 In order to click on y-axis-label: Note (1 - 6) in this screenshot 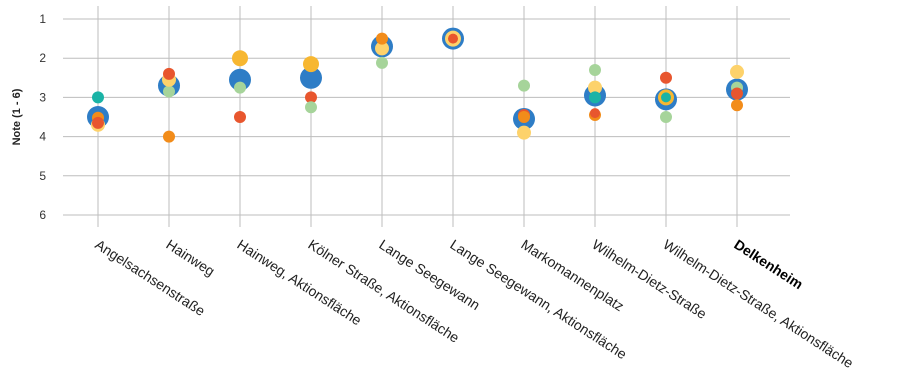, I will do `click(17, 116)`.